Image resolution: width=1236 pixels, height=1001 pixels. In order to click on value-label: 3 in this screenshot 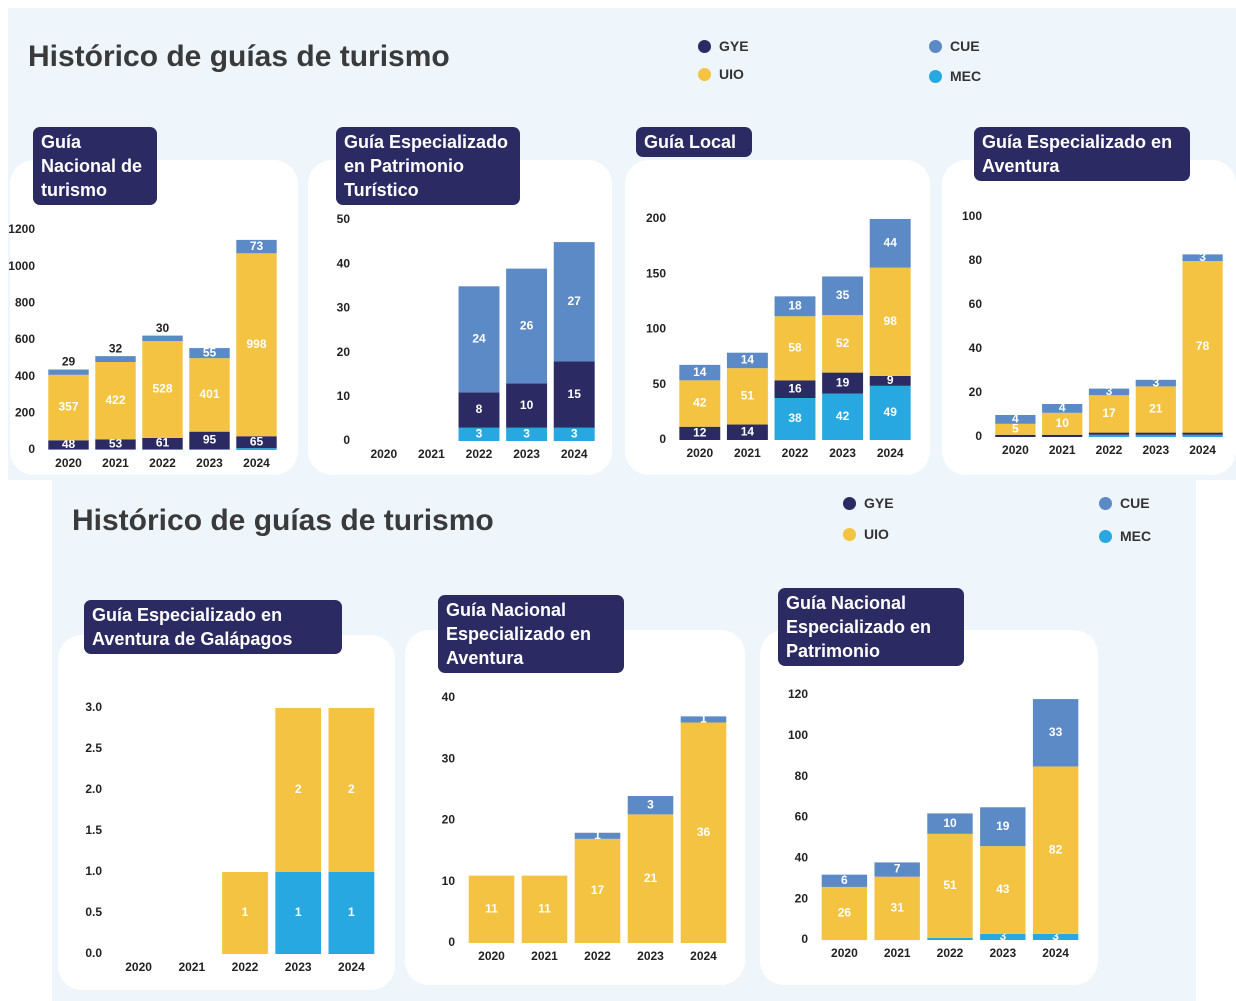, I will do `click(1155, 382)`.